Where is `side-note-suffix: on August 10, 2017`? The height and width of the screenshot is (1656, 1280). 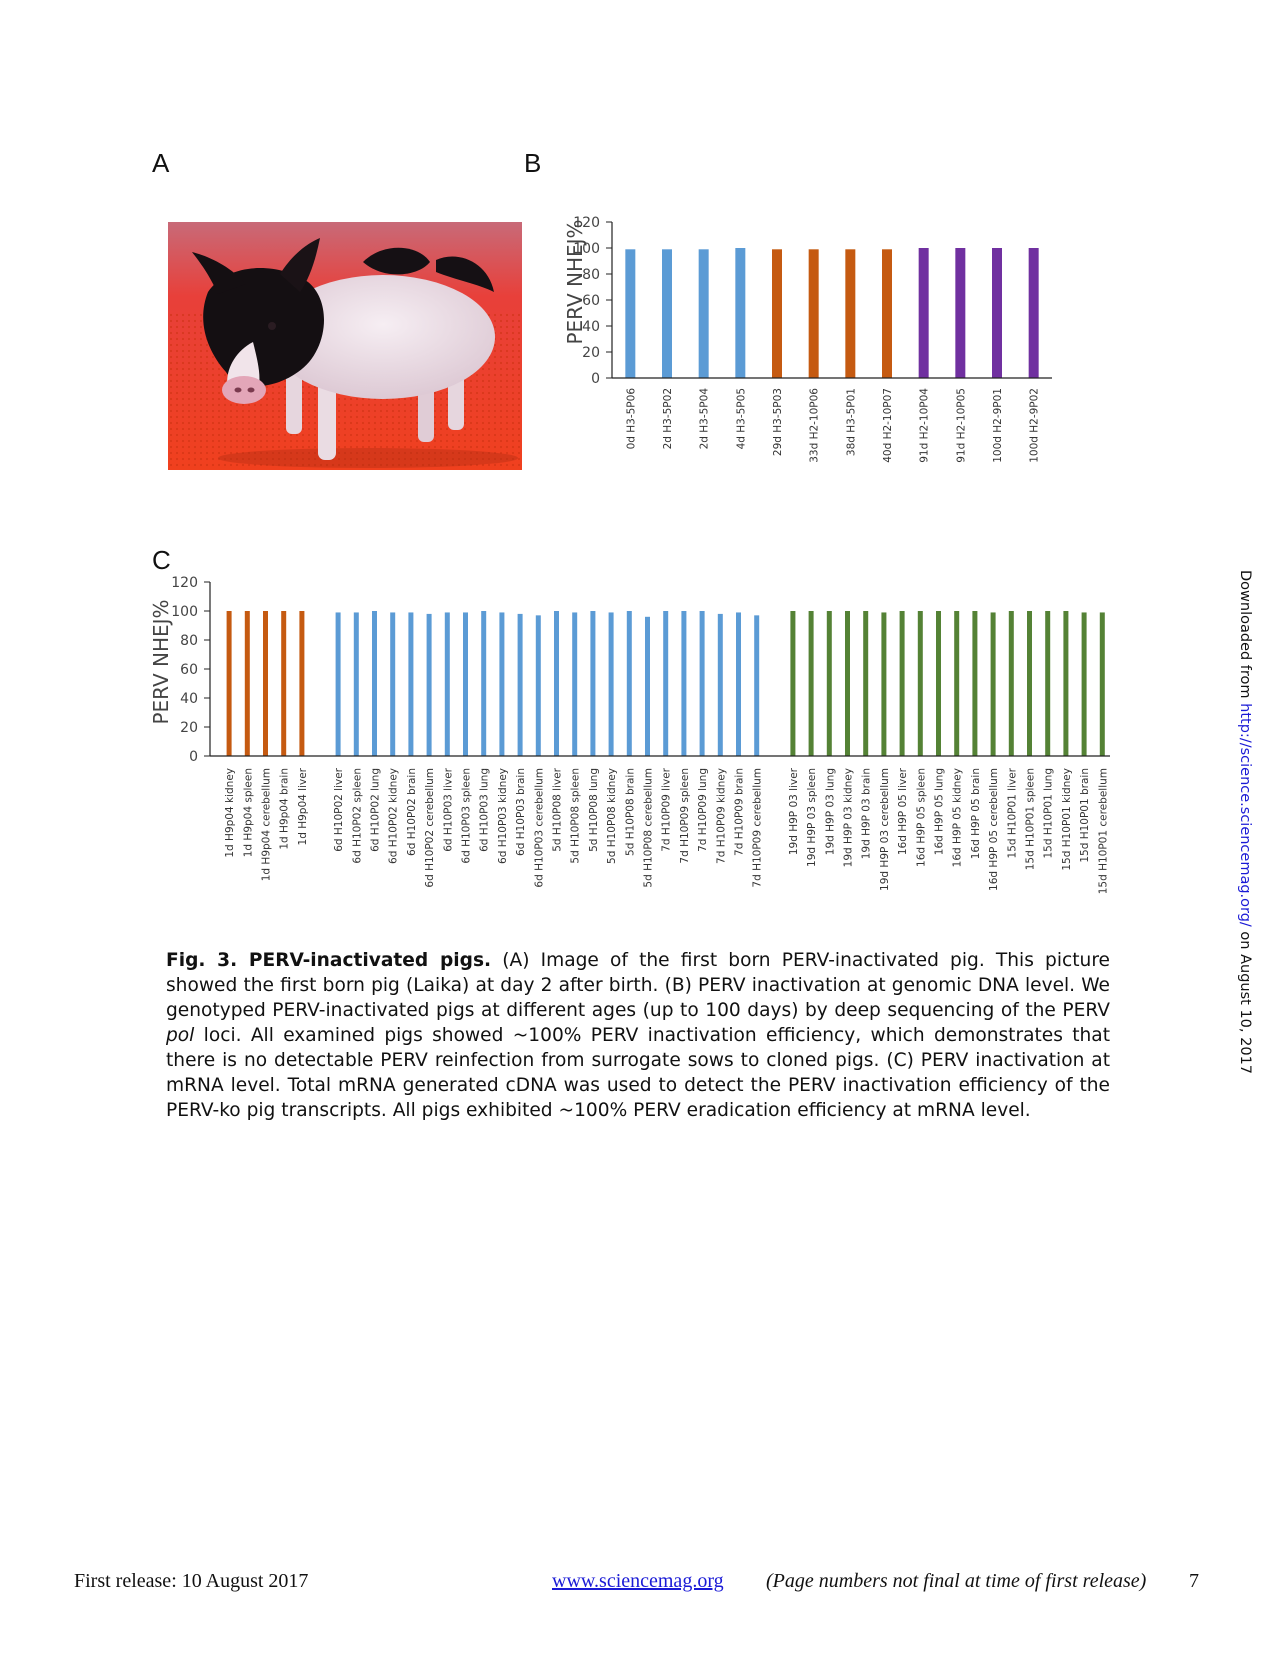 side-note-suffix: on August 10, 2017 is located at coordinates (1245, 1000).